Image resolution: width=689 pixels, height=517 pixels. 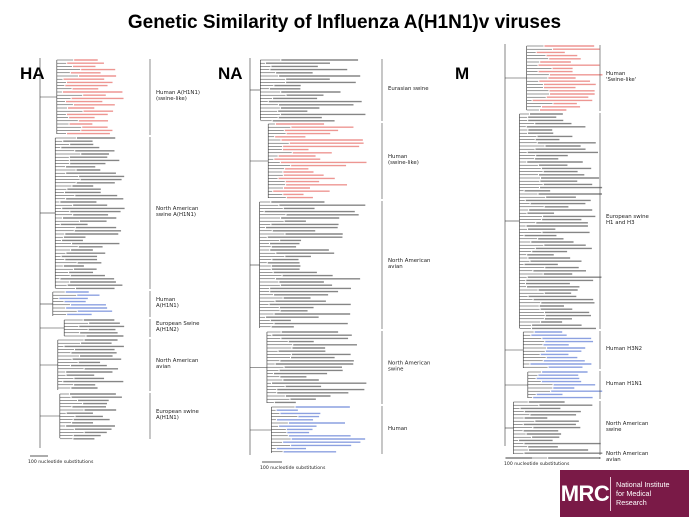 I want to click on panel-label-m: M, so click(x=462, y=73).